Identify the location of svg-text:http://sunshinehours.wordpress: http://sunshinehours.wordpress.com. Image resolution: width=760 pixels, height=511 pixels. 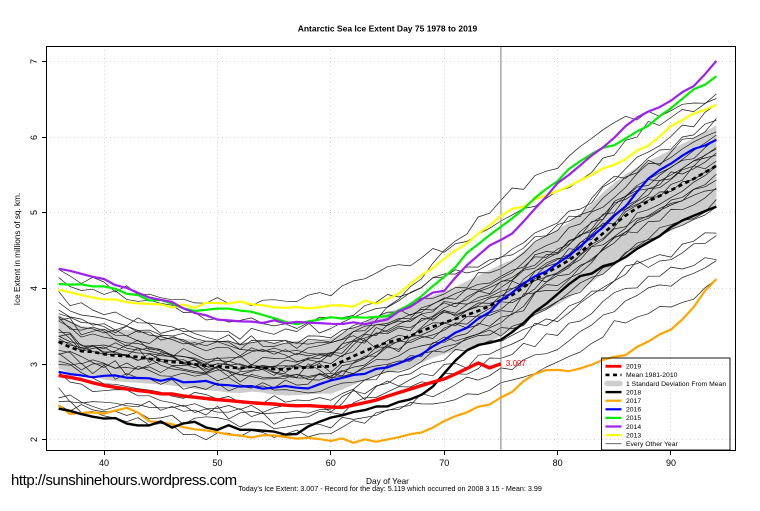
(124, 480).